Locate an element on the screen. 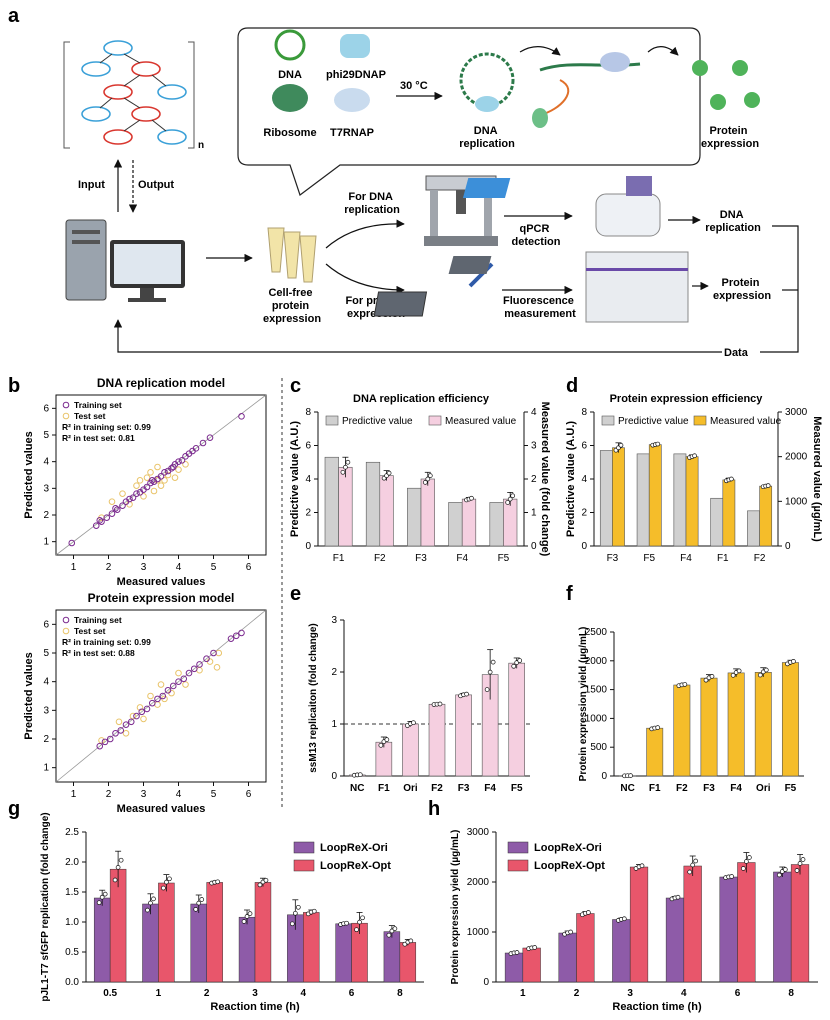 The image size is (830, 1020). y2-tick-label: 3000 is located at coordinates (796, 412).